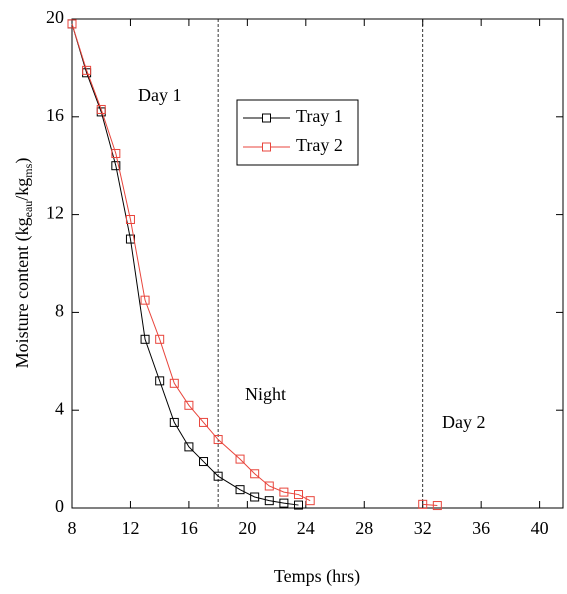 The width and height of the screenshot is (567, 594). What do you see at coordinates (319, 145) in the screenshot?
I see `legend-label: Tray 2` at bounding box center [319, 145].